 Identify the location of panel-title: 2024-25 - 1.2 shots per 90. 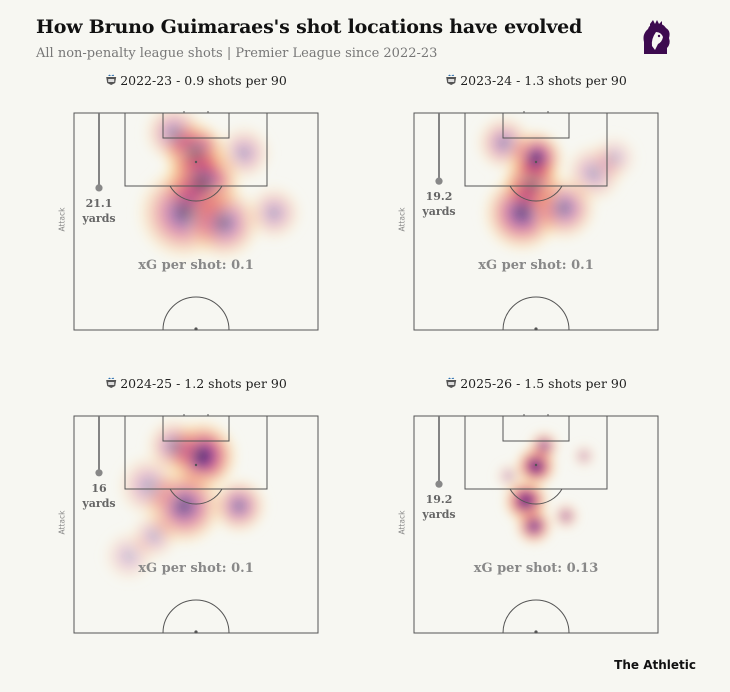
(196, 383).